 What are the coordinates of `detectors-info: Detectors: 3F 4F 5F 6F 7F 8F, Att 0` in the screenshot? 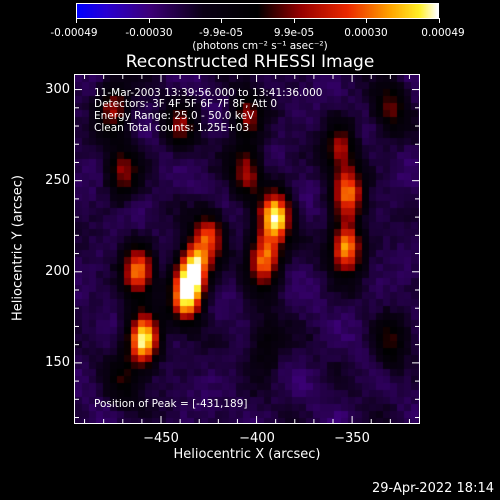 It's located at (186, 104).